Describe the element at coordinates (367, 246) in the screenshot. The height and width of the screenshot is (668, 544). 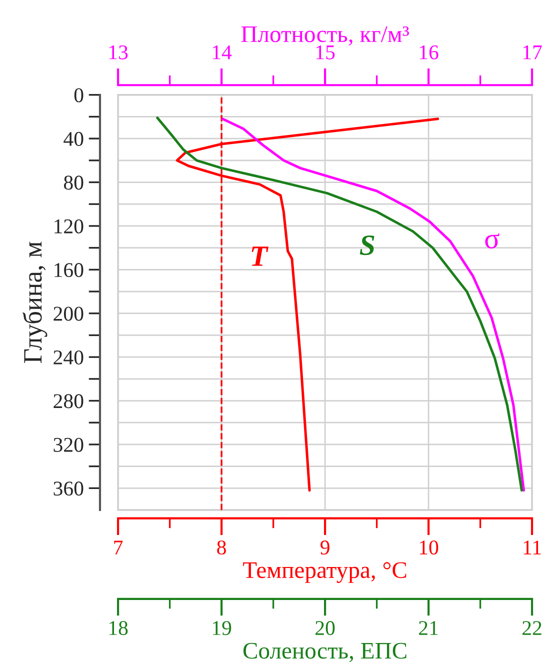
I see `series-label: S` at that location.